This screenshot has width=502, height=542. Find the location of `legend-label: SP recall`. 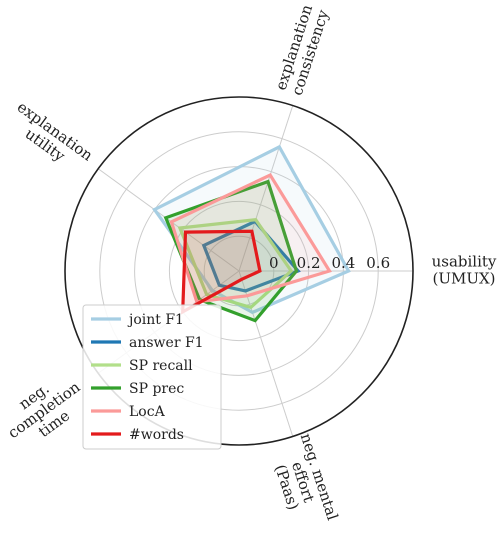

legend-label: SP recall is located at coordinates (161, 366).